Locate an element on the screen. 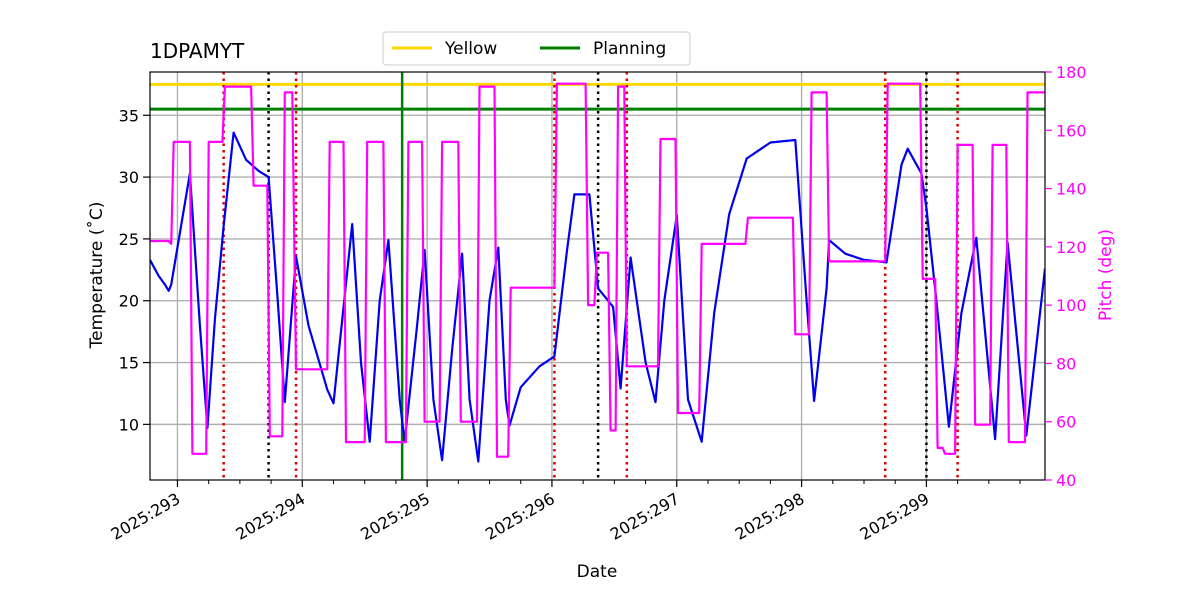 This screenshot has height=604, width=1200. legend-label-planning: Planning is located at coordinates (629, 49).